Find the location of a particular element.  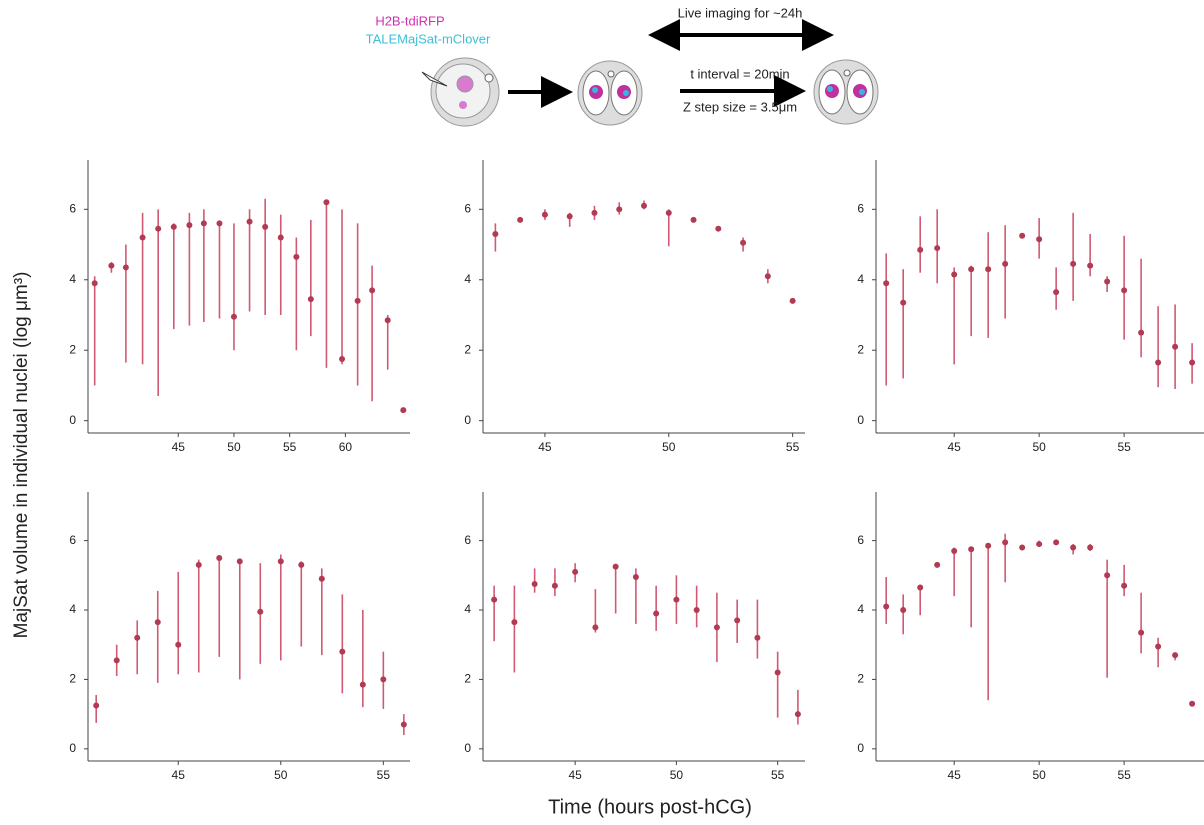

pipette is located at coordinates (434, 79).